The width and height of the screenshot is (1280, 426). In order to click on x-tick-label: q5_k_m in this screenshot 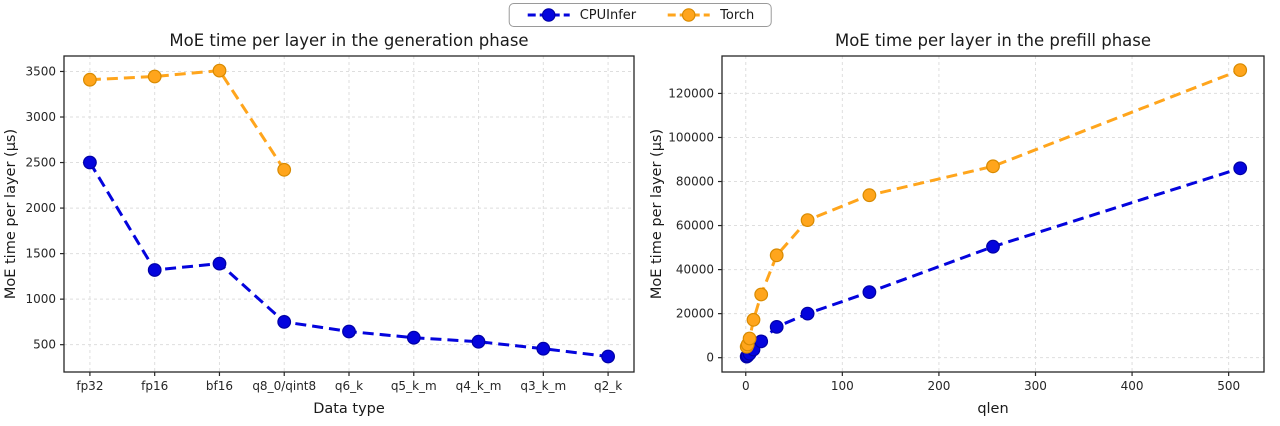, I will do `click(414, 386)`.